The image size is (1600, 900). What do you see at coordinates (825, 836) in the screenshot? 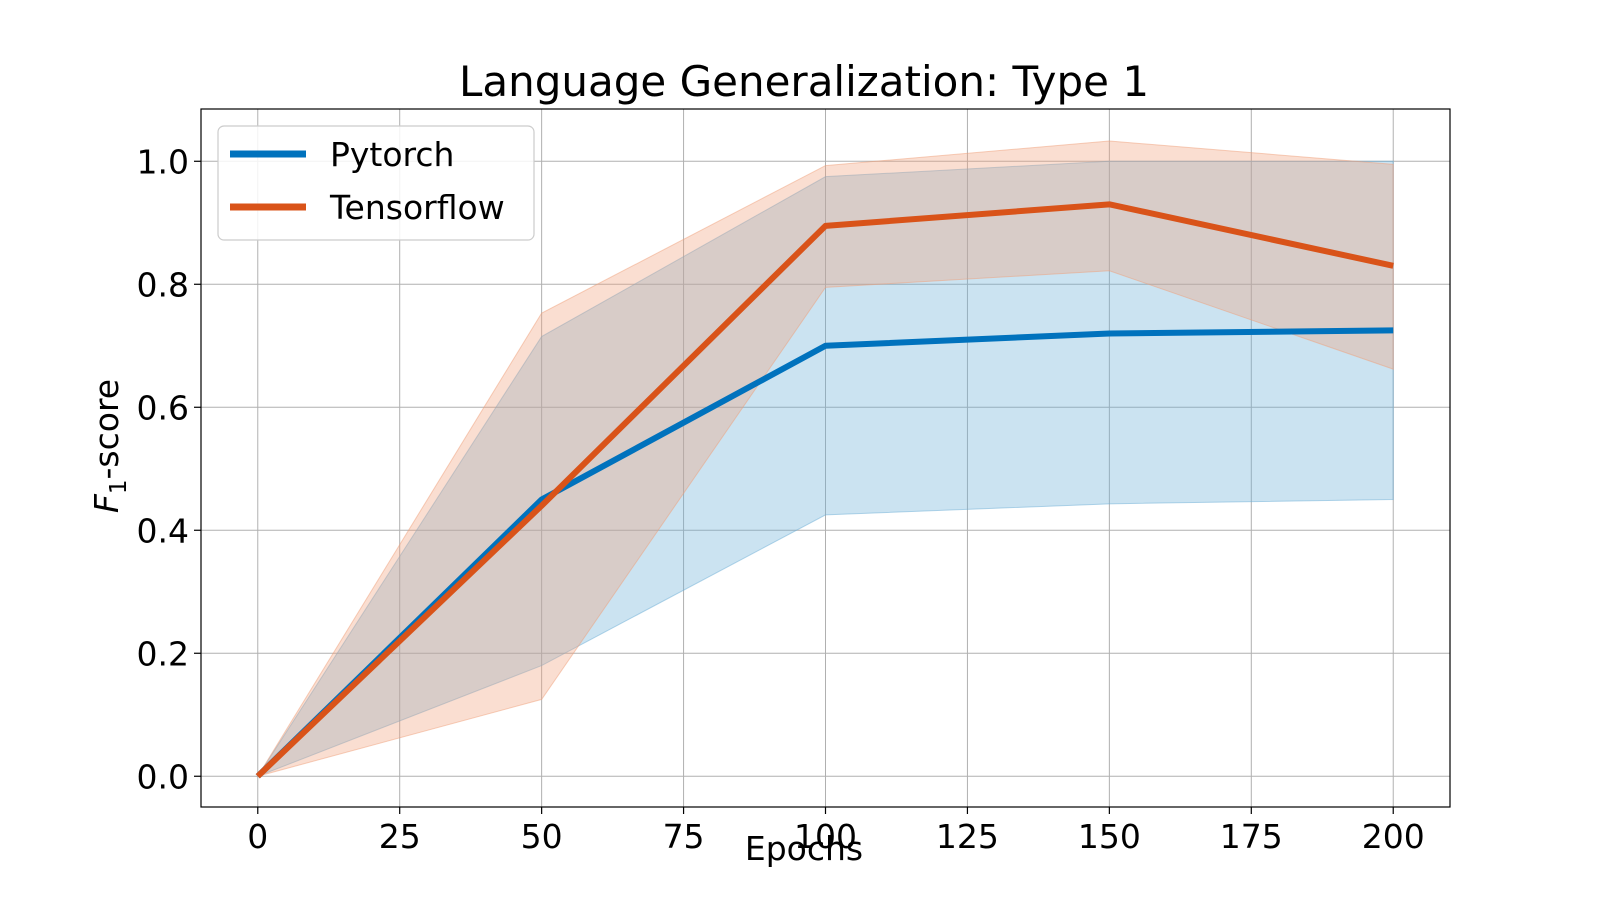
I see `x-tick-label: 100` at bounding box center [825, 836].